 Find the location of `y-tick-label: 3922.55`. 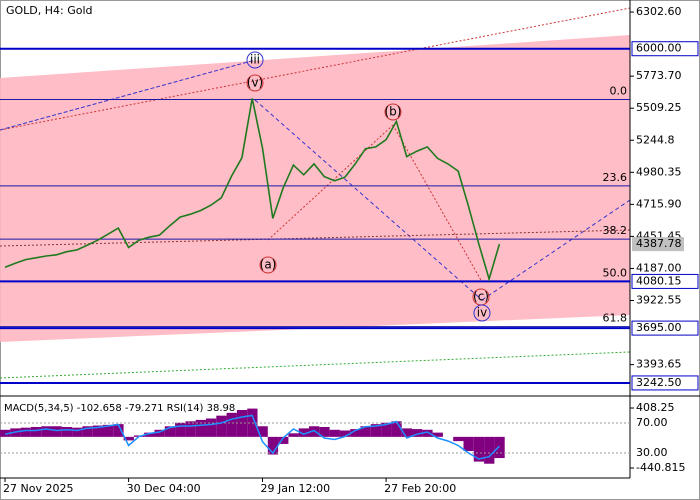

y-tick-label: 3922.55 is located at coordinates (659, 300).